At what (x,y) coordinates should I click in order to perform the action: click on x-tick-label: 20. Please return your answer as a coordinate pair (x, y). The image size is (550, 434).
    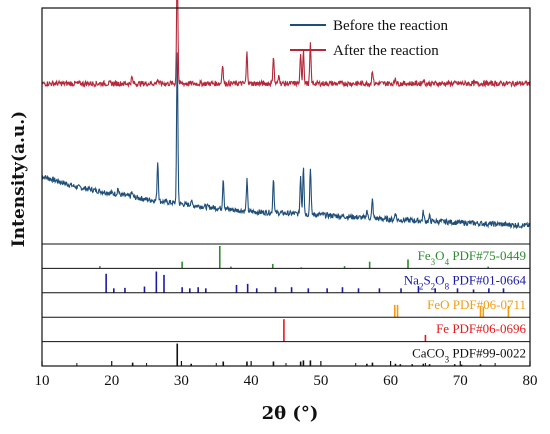
    Looking at the image, I should click on (111, 381).